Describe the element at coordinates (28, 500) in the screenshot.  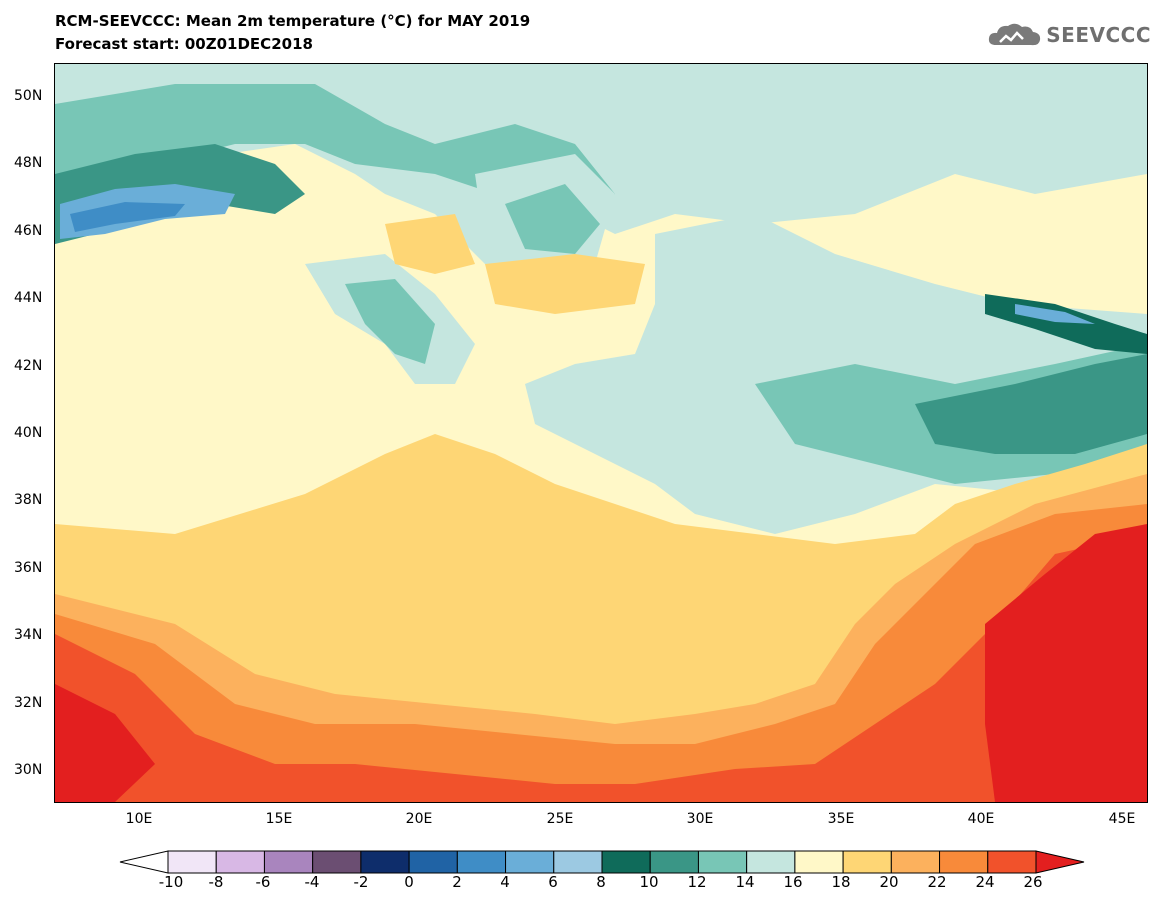
I see `lat-label-38n: 38N` at that location.